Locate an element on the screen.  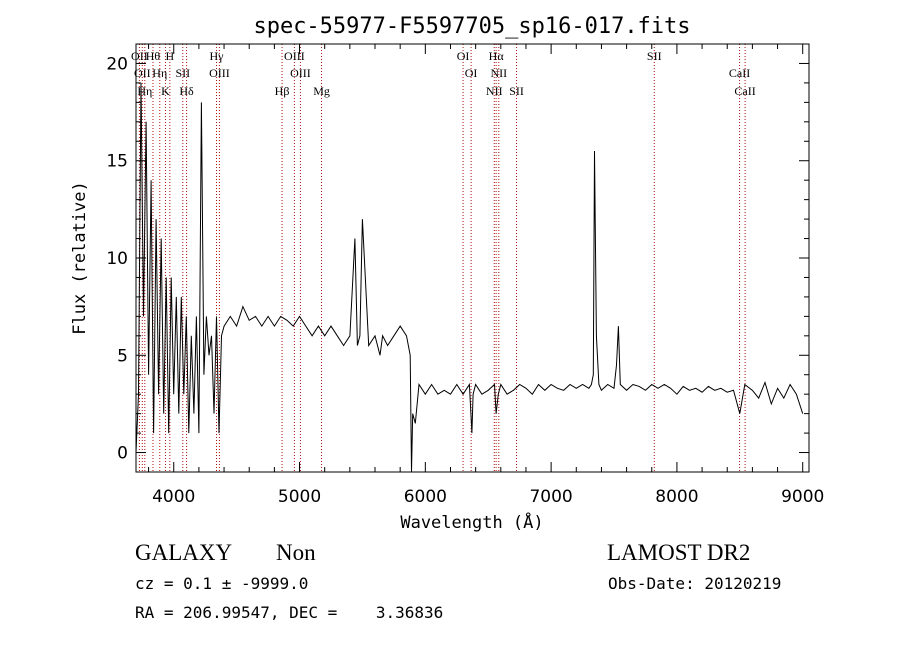
emission-line-label: Hβ is located at coordinates (282, 91).